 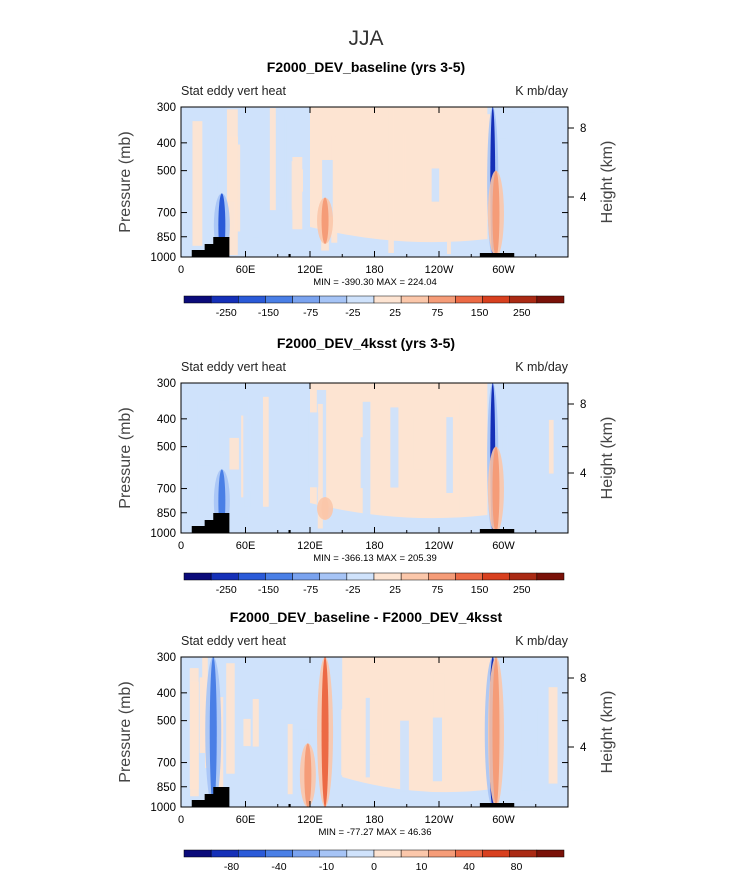 I want to click on colorbar-label: -40, so click(x=278, y=866).